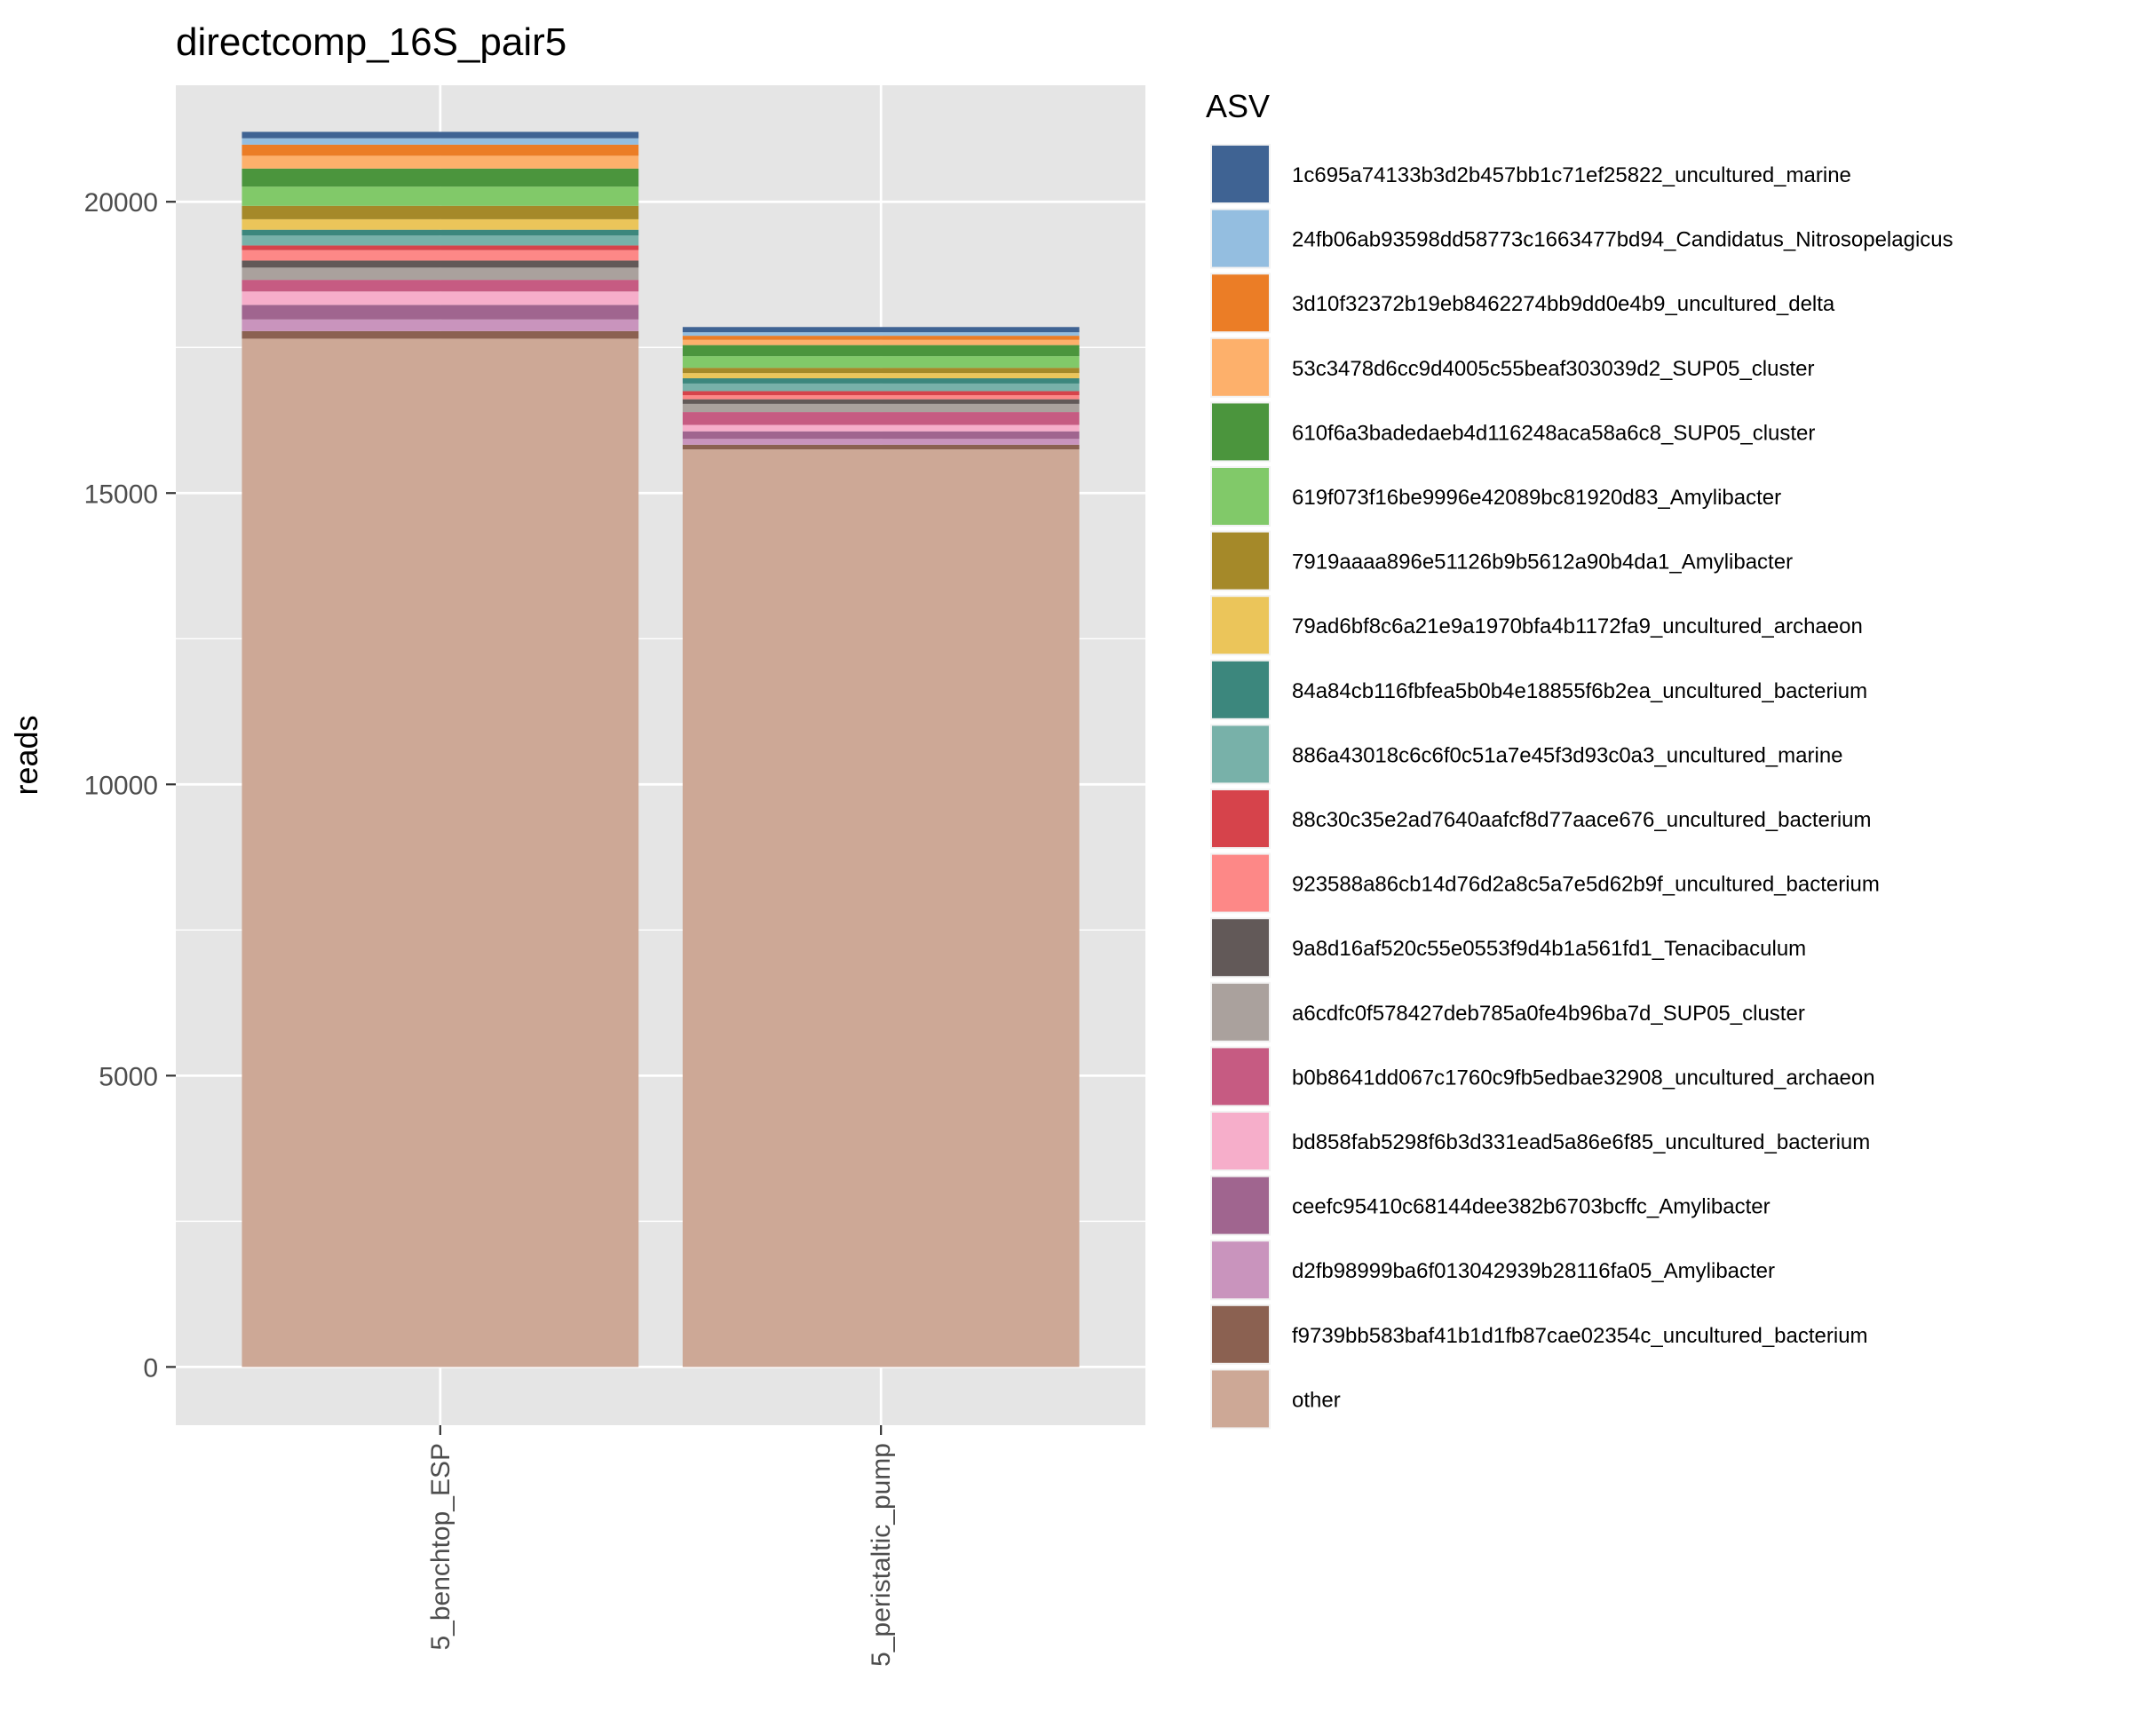 The image size is (2131, 1736). What do you see at coordinates (121, 494) in the screenshot?
I see `y-tick-label: 15000` at bounding box center [121, 494].